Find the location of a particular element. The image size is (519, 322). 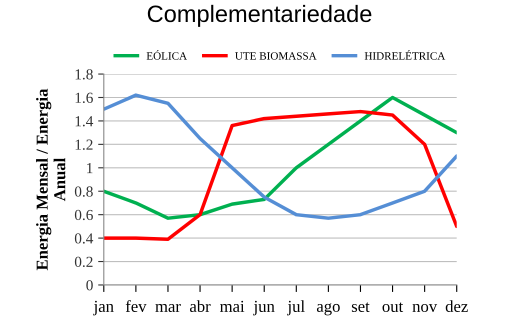

x-tick-label: nov is located at coordinates (425, 308).